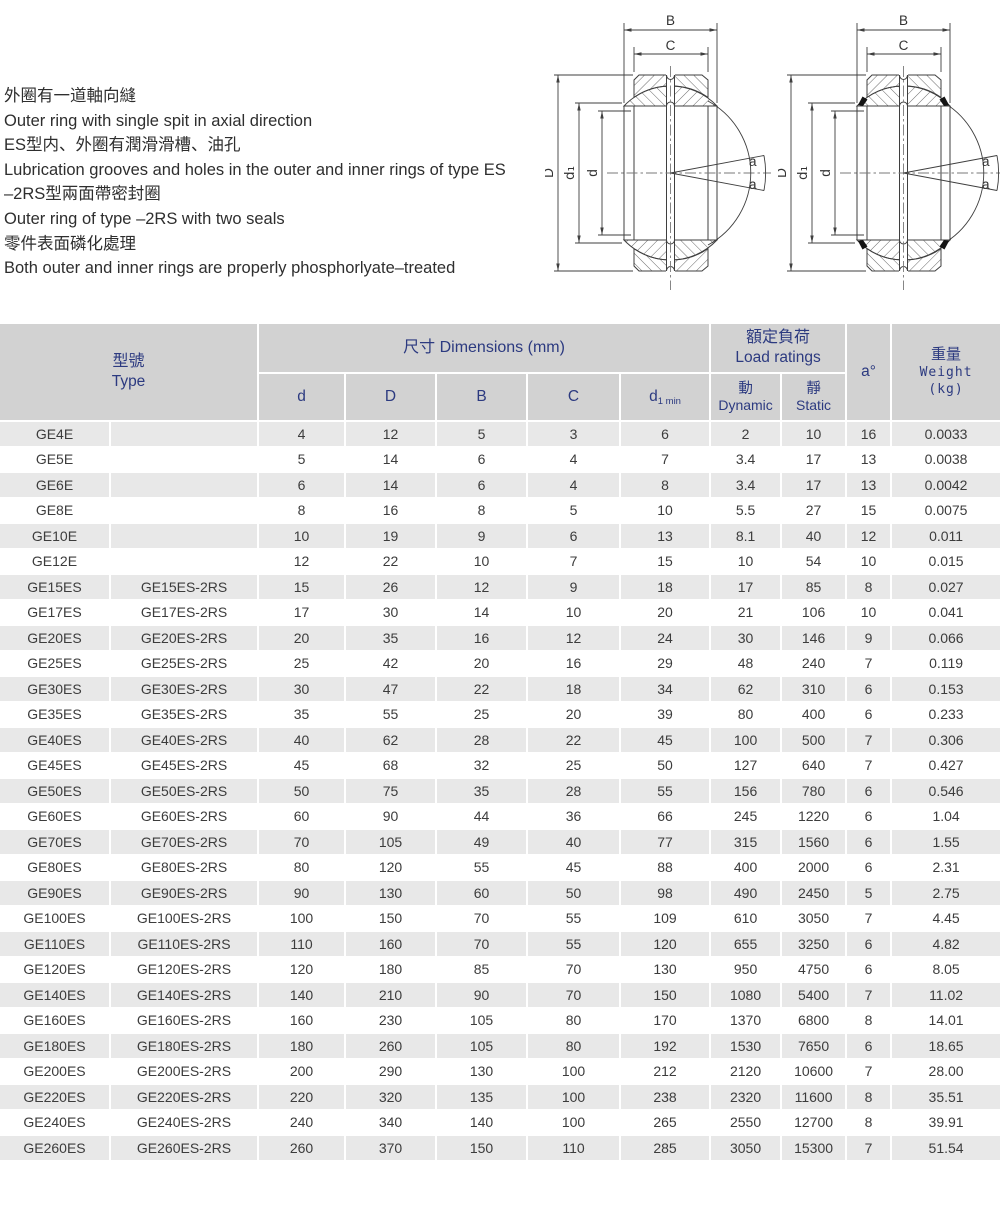 The height and width of the screenshot is (1217, 1000). I want to click on cell-weight: 51.54, so click(945, 1148).